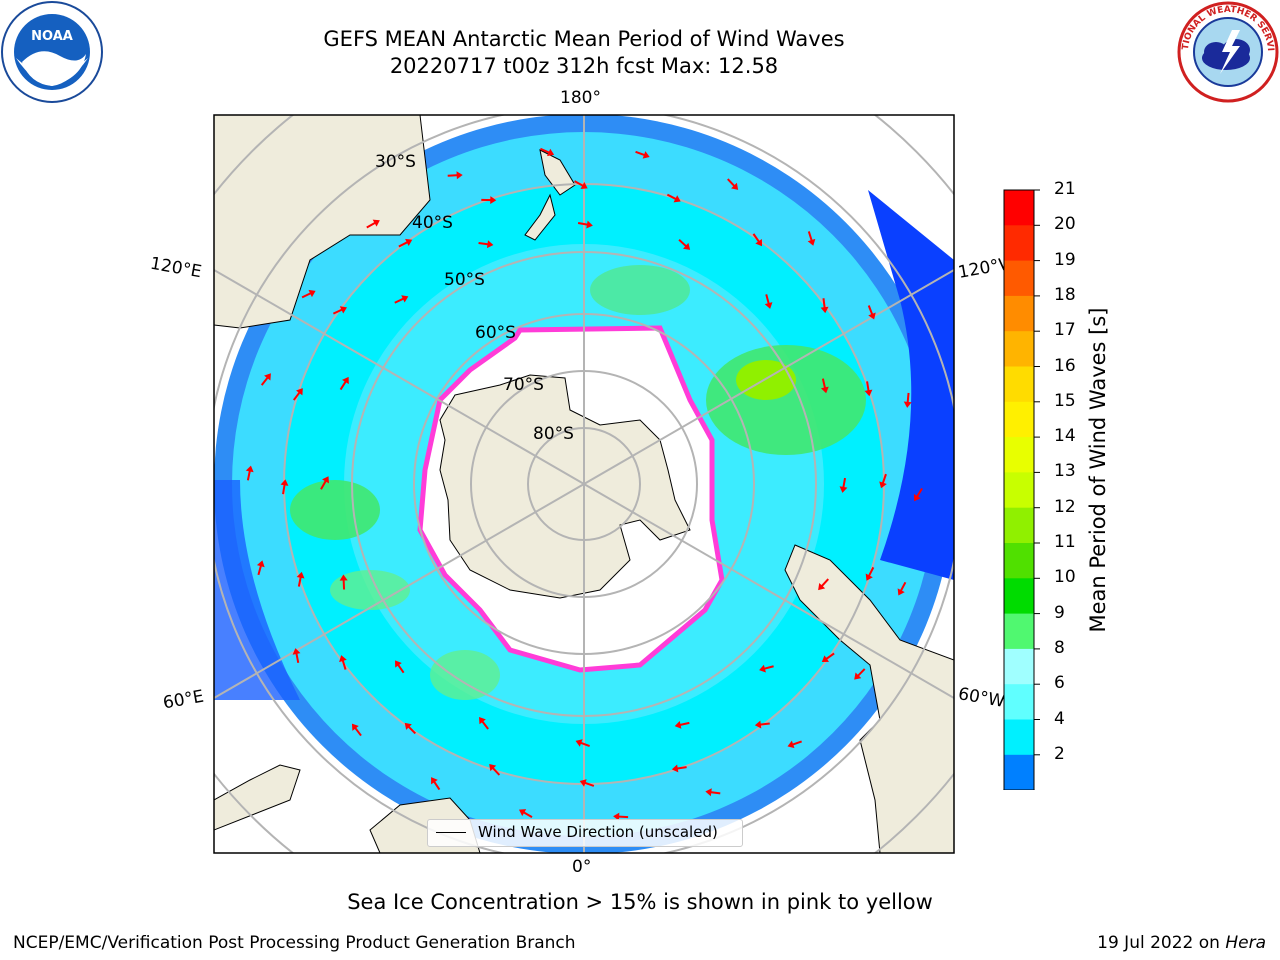 Image resolution: width=1280 pixels, height=960 pixels. I want to click on lat-label-40s: 40°S, so click(432, 223).